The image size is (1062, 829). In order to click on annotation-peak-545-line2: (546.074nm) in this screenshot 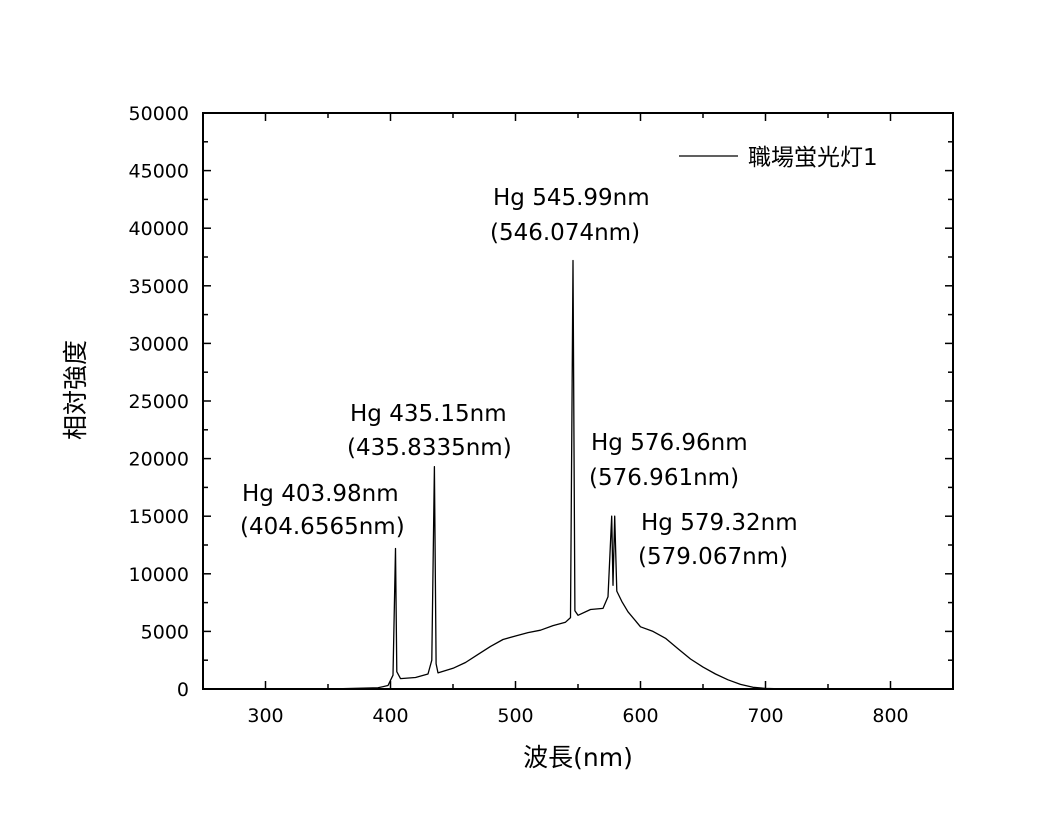, I will do `click(565, 233)`.